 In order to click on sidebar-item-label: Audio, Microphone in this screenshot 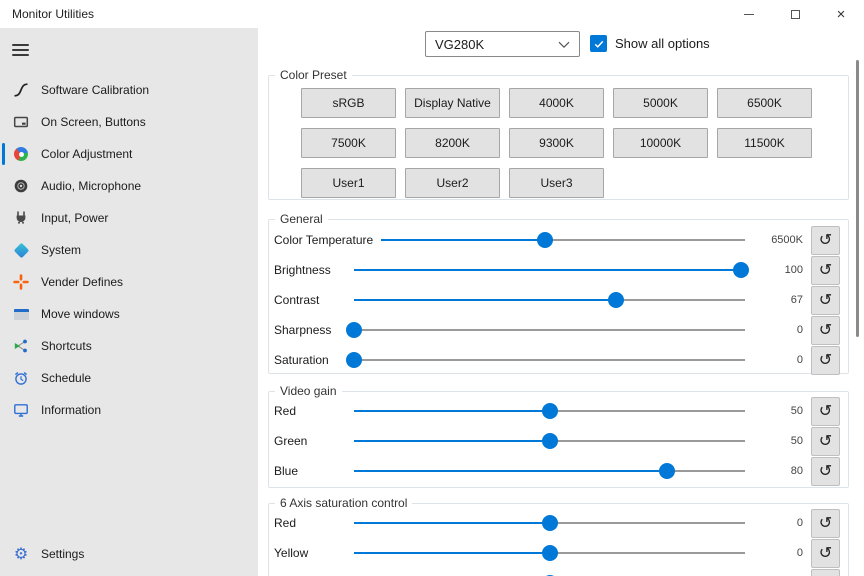, I will do `click(91, 186)`.